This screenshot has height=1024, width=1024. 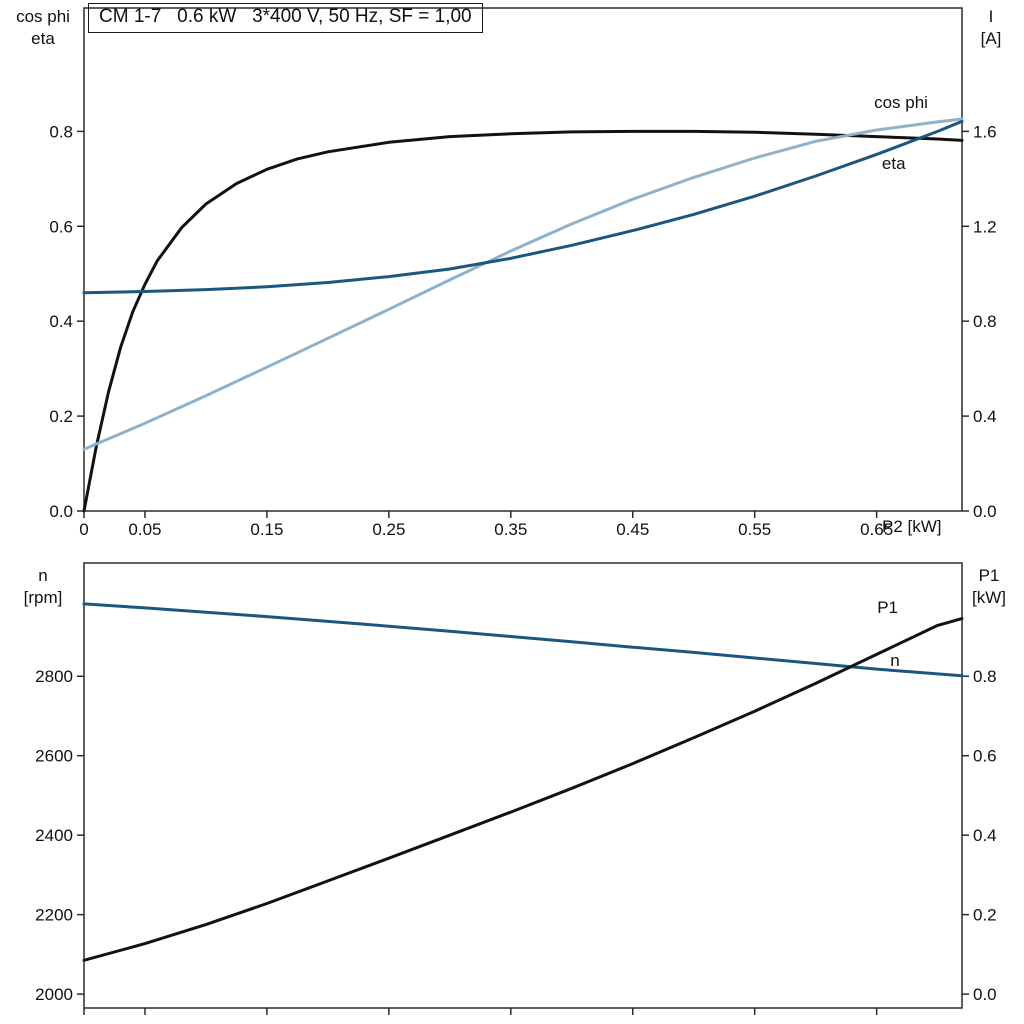 What do you see at coordinates (43, 16) in the screenshot?
I see `left-axis-label-cos-phi: cos phi` at bounding box center [43, 16].